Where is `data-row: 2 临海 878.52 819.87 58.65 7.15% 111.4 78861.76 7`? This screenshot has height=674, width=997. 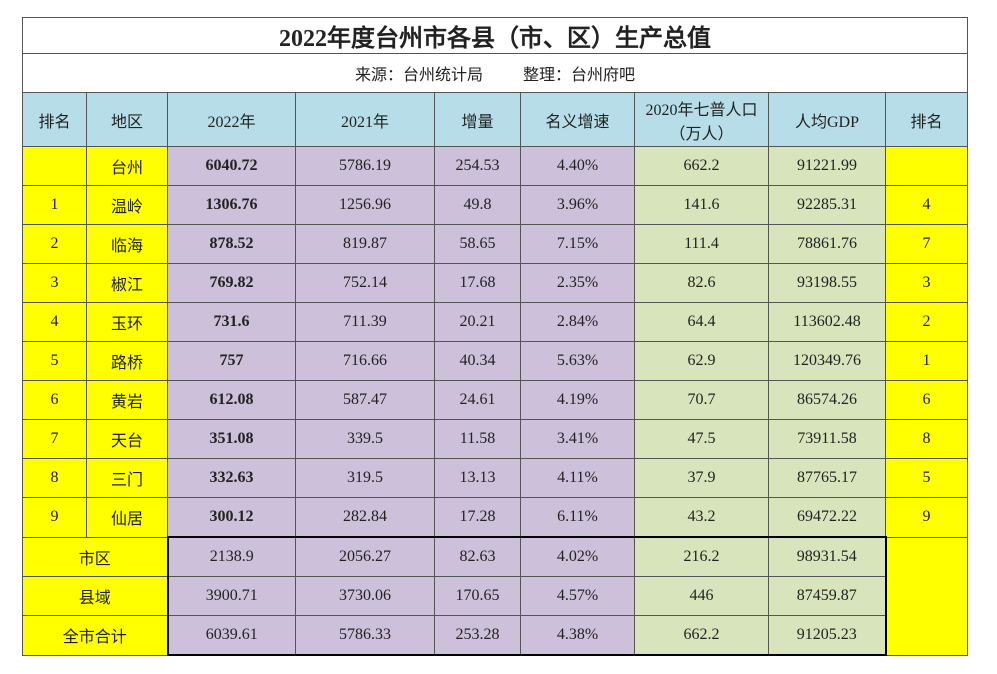
data-row: 2 临海 878.52 819.87 58.65 7.15% 111.4 78861.76 7 is located at coordinates (495, 244).